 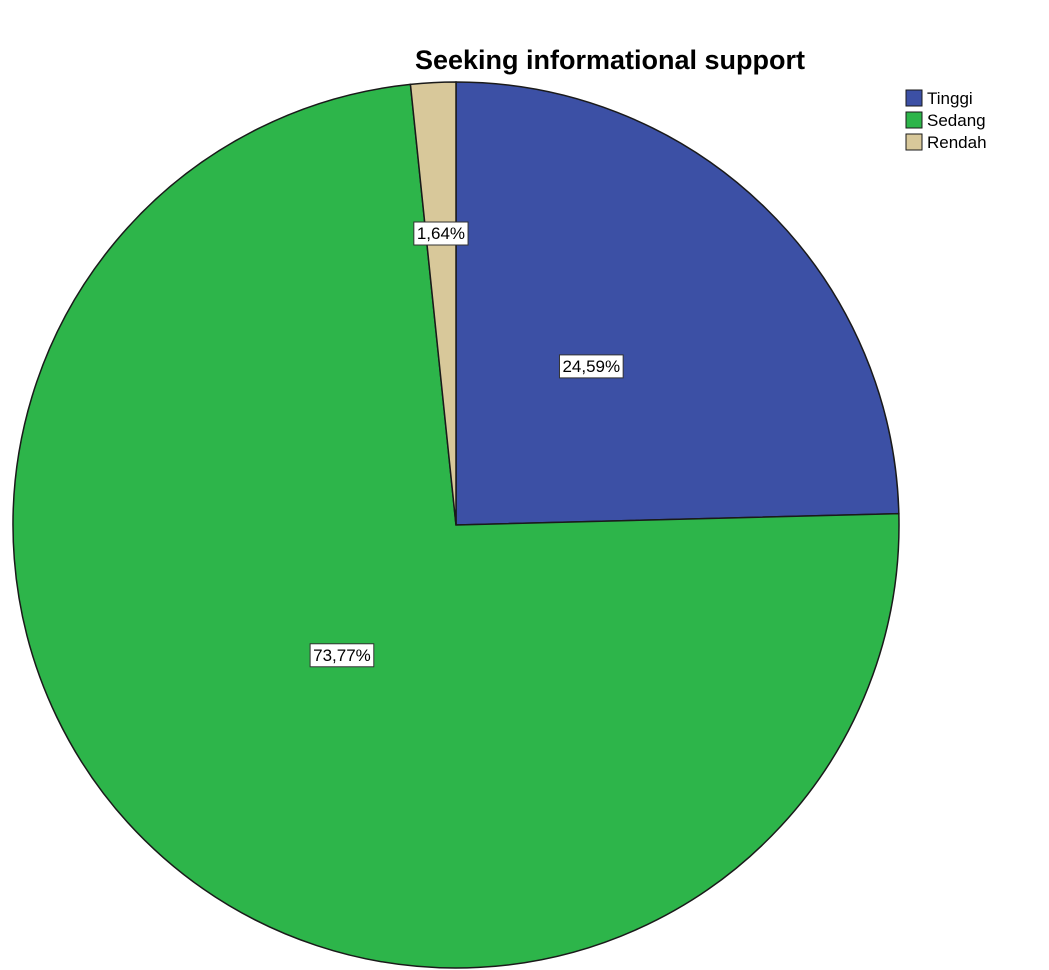 I want to click on legend: Tinggi Sedang Rendah, so click(x=946, y=120).